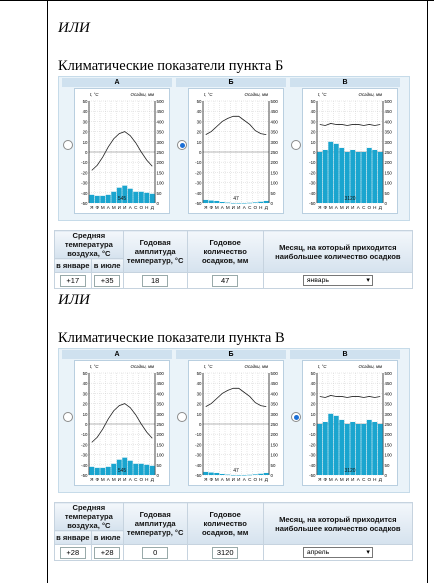 The image size is (434, 583). Describe the element at coordinates (171, 66) in the screenshot. I see `section-title: Климатические показатели пункта Б` at that location.